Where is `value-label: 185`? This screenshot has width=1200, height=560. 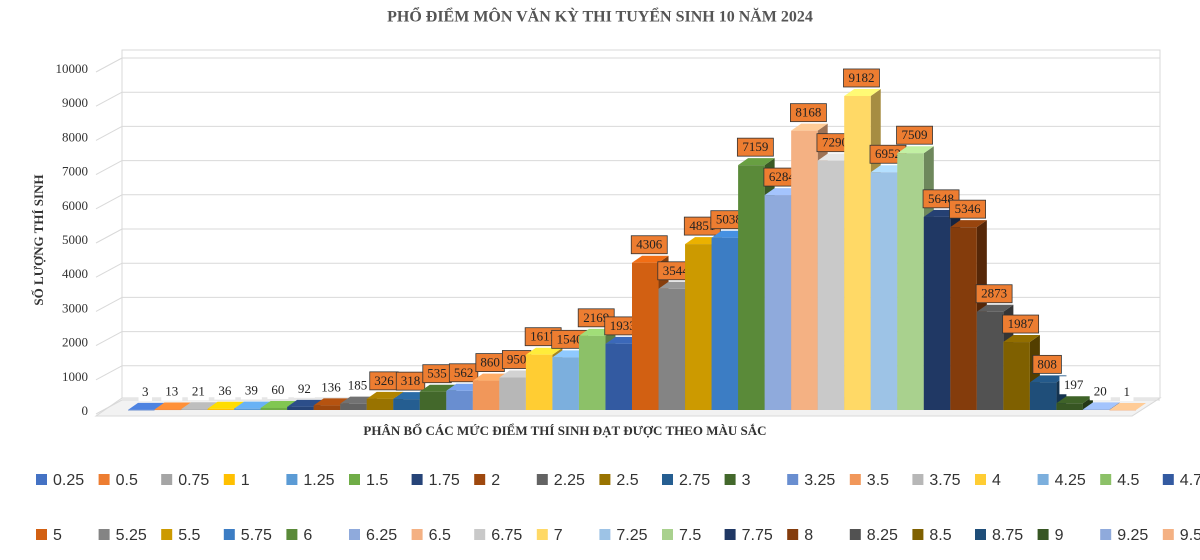
value-label: 185 is located at coordinates (358, 385).